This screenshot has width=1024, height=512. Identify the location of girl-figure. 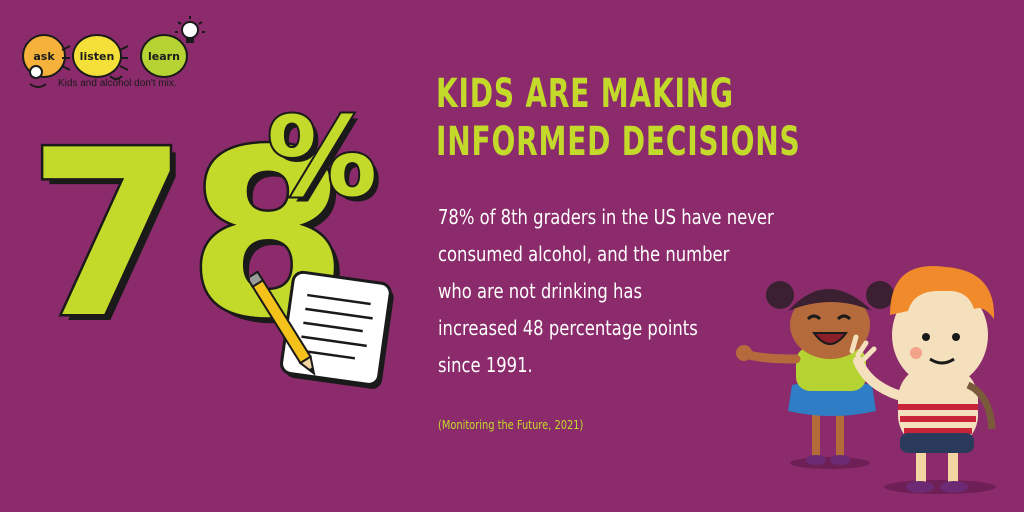
(815, 373).